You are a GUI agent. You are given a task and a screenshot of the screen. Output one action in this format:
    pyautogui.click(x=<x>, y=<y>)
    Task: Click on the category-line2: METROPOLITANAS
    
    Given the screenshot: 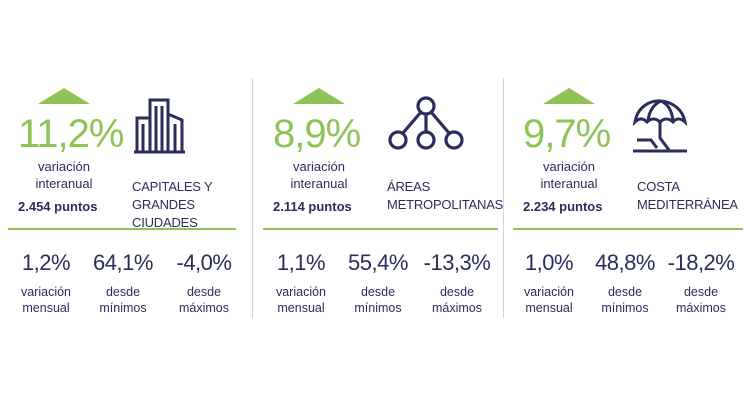 What is the action you would take?
    pyautogui.click(x=445, y=204)
    